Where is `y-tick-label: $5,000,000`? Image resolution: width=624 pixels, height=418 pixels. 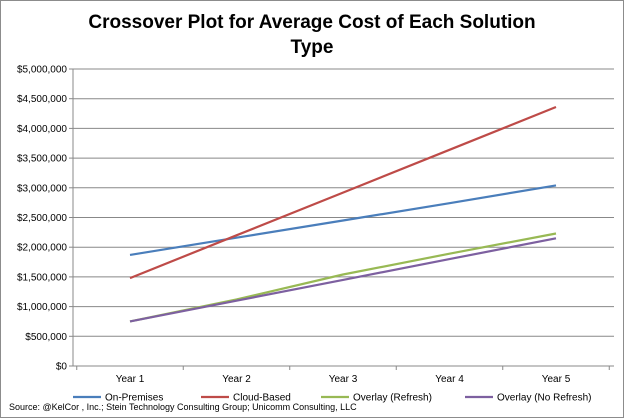 y-tick-label: $5,000,000 is located at coordinates (42, 70).